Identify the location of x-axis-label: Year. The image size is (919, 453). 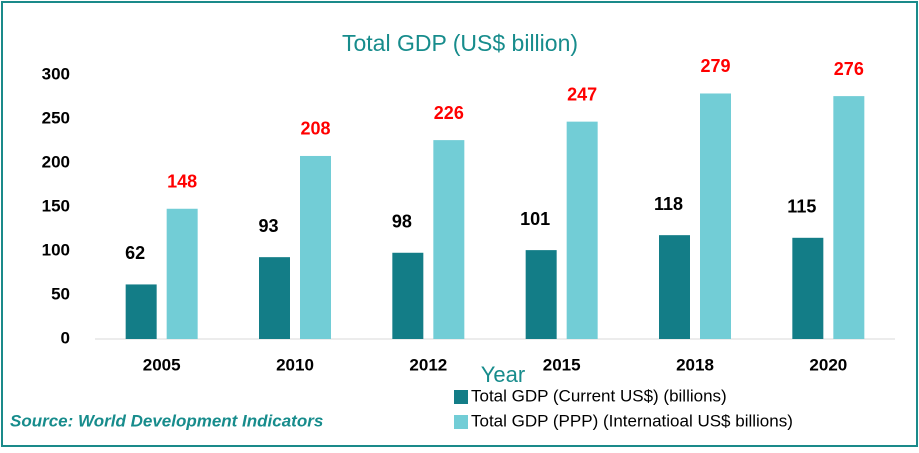
(503, 374).